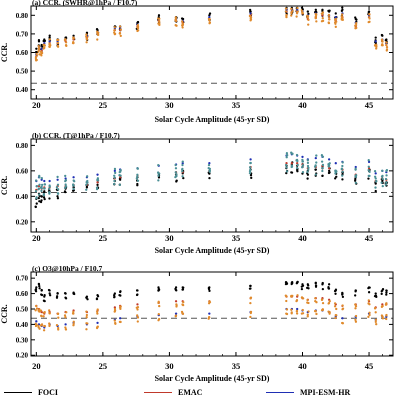 This screenshot has height=401, width=400. Describe the element at coordinates (22, 309) in the screenshot. I see `y-tick-label: 0.50` at that location.